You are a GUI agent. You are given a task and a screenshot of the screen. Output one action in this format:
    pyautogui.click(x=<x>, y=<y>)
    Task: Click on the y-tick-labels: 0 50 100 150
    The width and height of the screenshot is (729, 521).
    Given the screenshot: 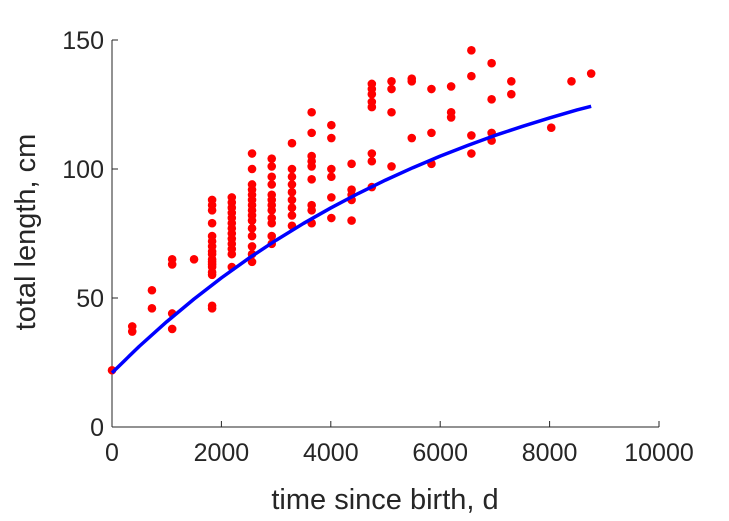 What is the action you would take?
    pyautogui.click(x=83, y=234)
    